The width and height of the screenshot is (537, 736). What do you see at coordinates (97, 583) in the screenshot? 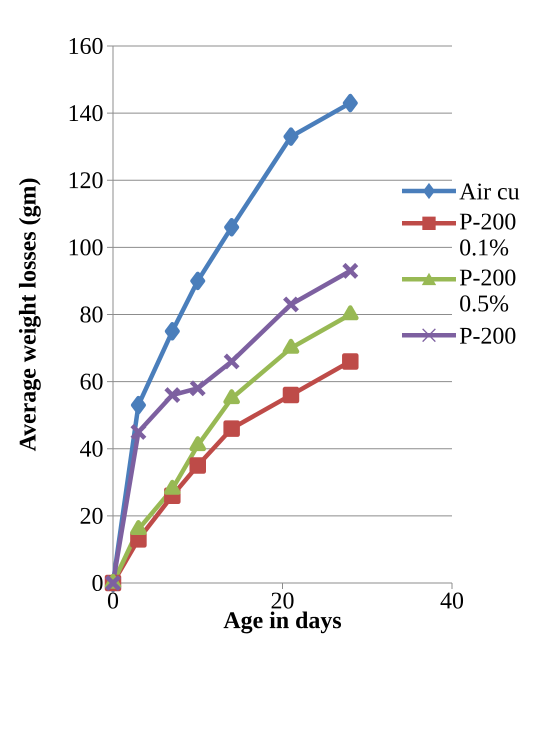
I see `y-tick-label: 0` at bounding box center [97, 583].